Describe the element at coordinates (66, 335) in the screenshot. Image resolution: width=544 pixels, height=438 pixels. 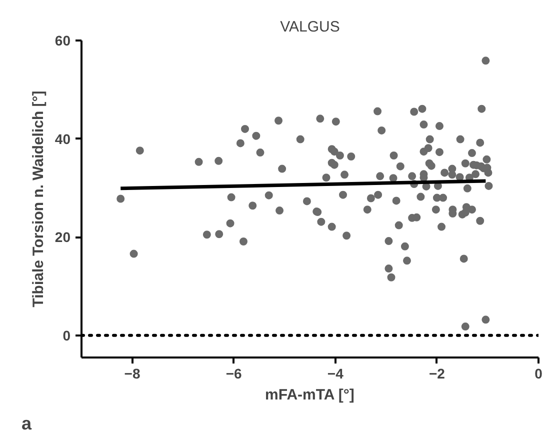
I see `y-tick-label: 0` at that location.